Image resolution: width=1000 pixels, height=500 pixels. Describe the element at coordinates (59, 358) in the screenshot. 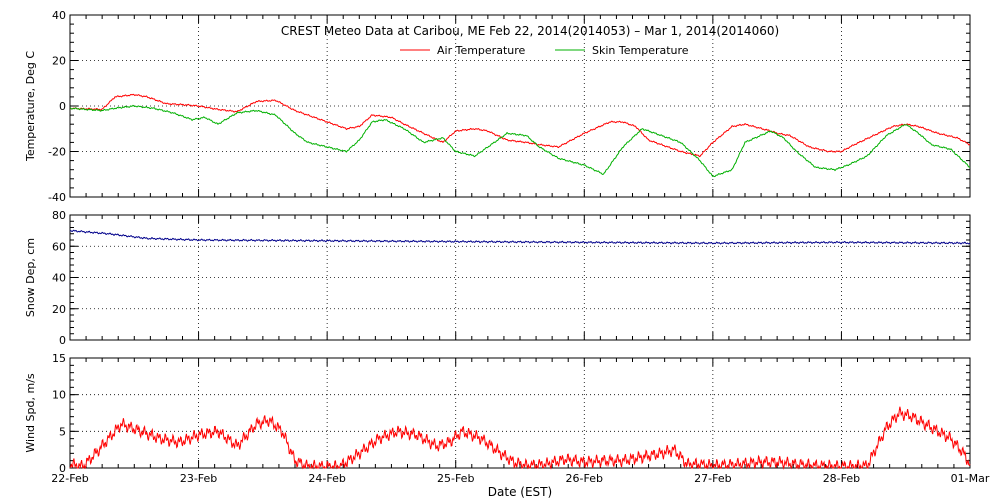

I see `y-tick-label: 15` at that location.